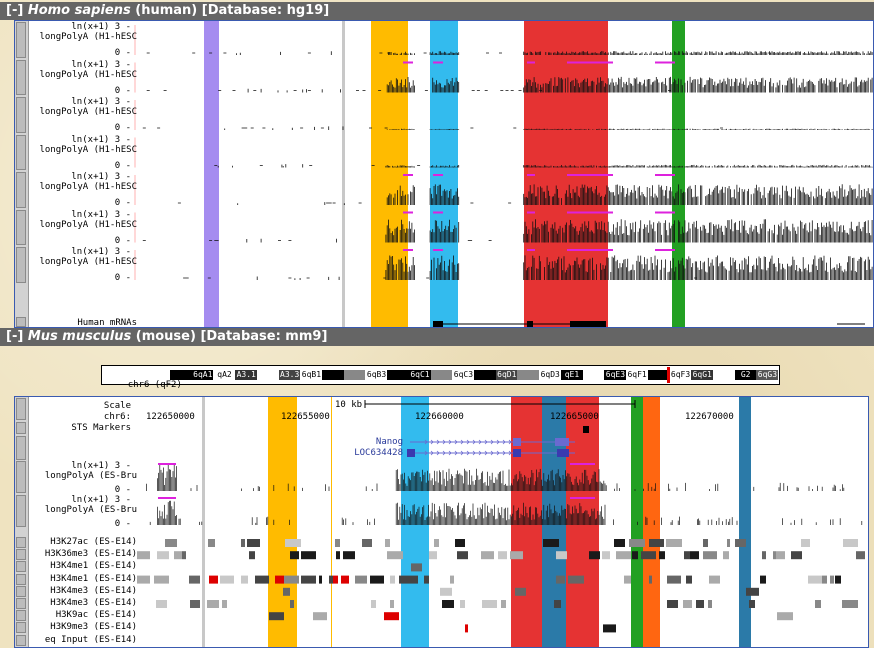 This screenshot has width=874, height=648. Describe the element at coordinates (264, 336) in the screenshot. I see `mouse-database-label: [Database: mm9]` at that location.